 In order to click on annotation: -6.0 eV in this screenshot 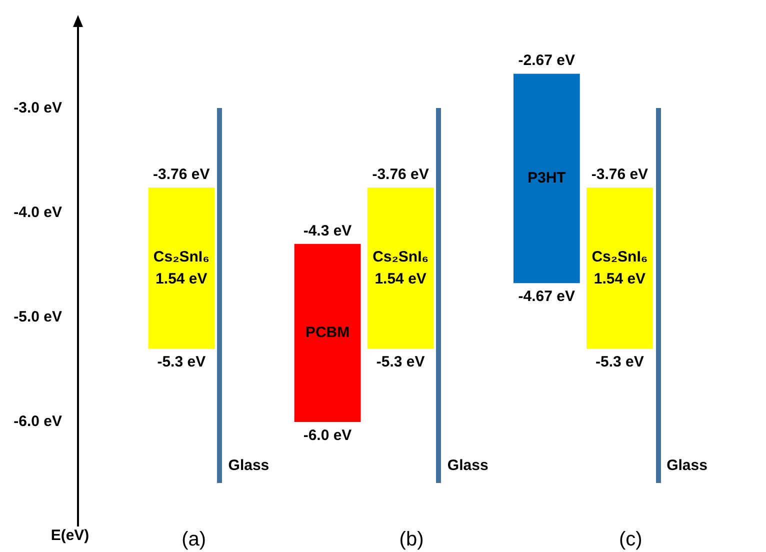, I will do `click(327, 435)`.